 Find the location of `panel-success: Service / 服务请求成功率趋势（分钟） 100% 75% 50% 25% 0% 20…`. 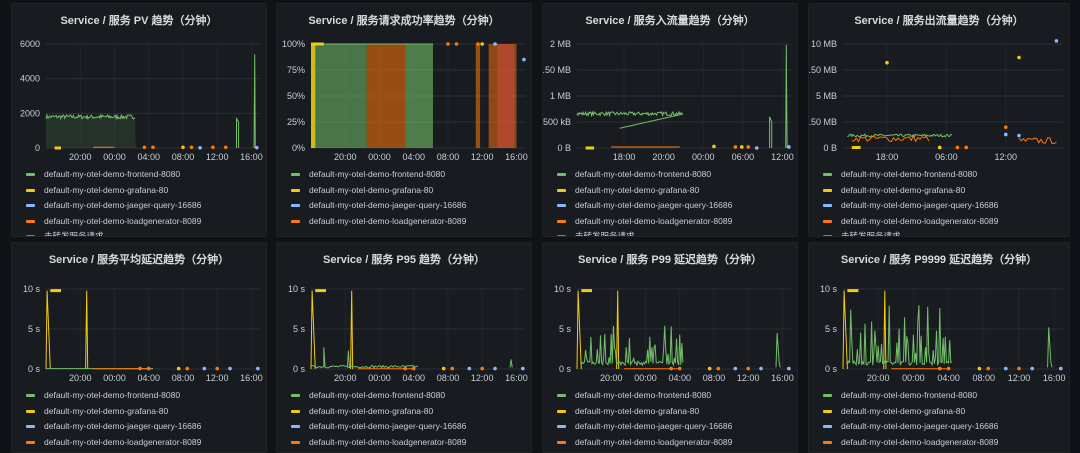

panel-success: Service / 服务请求成功率趋势（分钟） 100% 75% 50% 25% 0% 20… is located at coordinates (404, 120).